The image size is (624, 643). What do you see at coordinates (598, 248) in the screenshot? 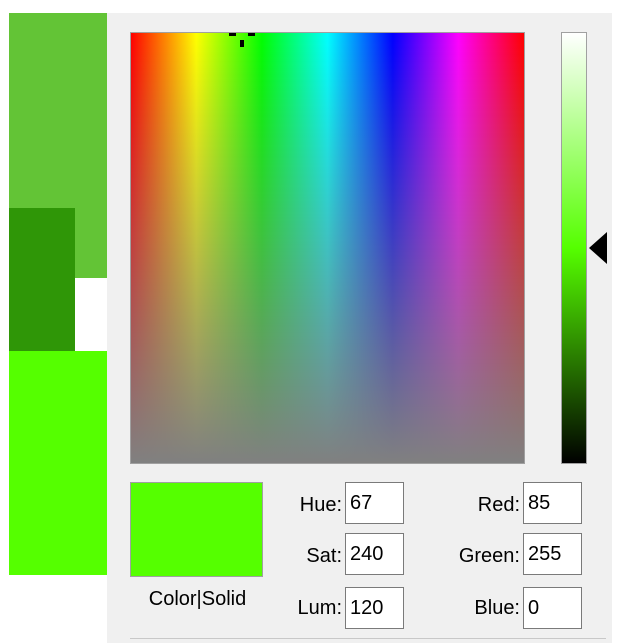
I see `luminance-slider-arrow-icon` at bounding box center [598, 248].